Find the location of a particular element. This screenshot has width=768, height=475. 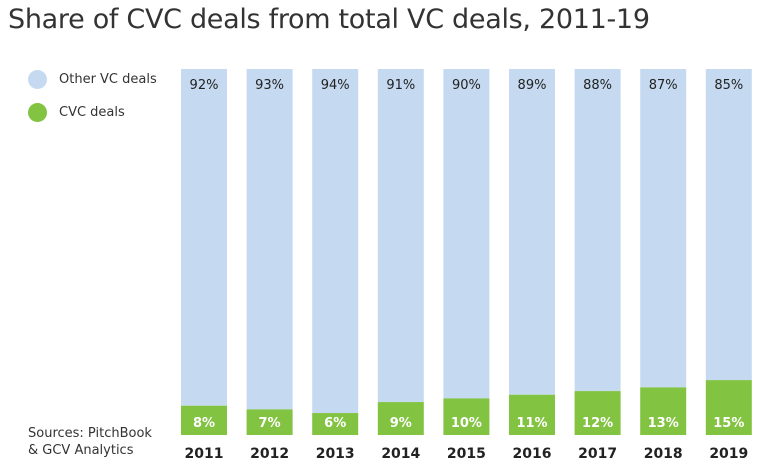

label-other-2015: 90% is located at coordinates (466, 85).